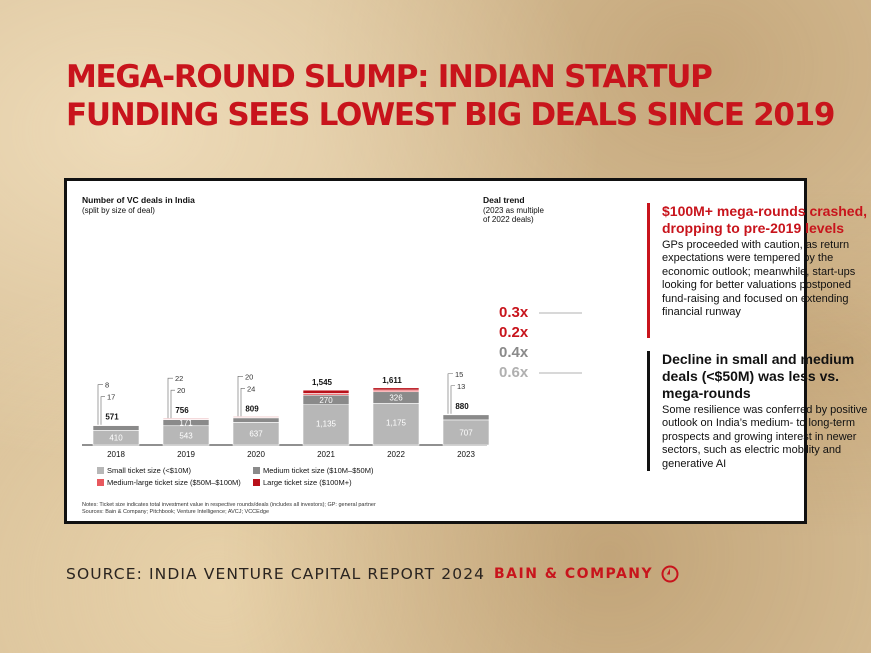 The image size is (871, 653). What do you see at coordinates (138, 200) in the screenshot?
I see `chart-title: Number of VC deals in India` at bounding box center [138, 200].